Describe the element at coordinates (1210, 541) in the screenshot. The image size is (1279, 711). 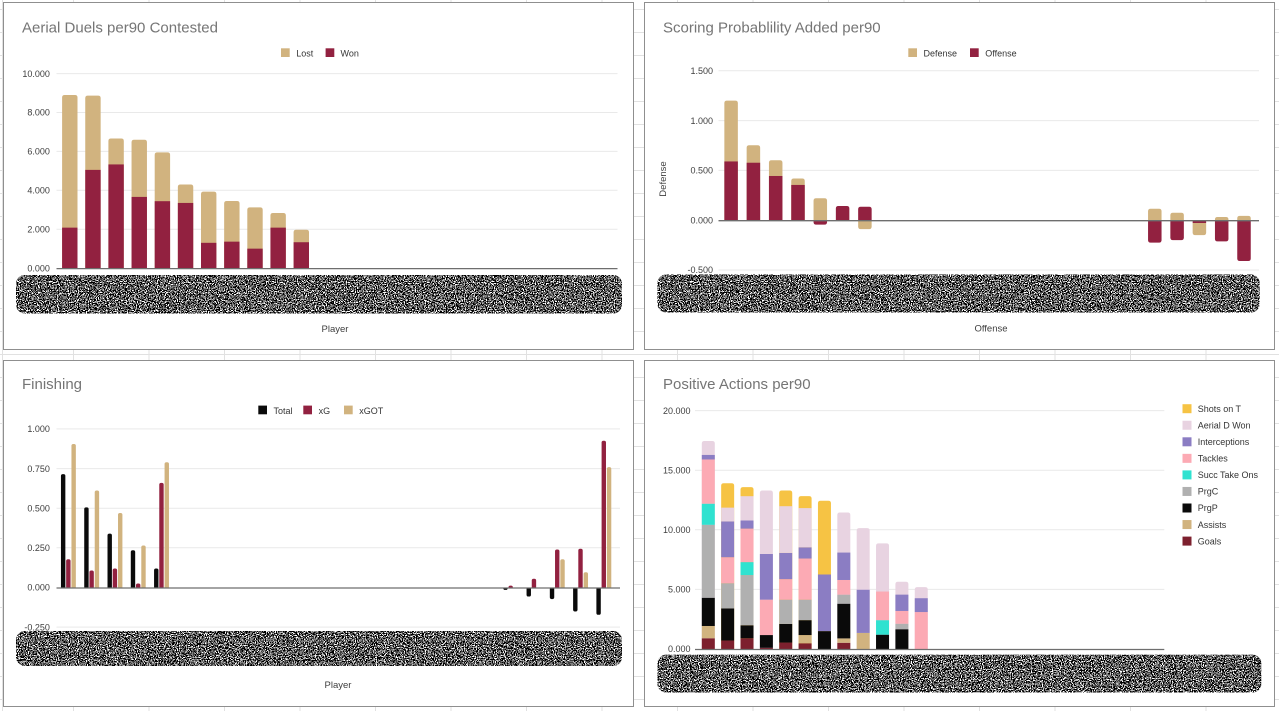
I see `svg-text: Goals` at that location.